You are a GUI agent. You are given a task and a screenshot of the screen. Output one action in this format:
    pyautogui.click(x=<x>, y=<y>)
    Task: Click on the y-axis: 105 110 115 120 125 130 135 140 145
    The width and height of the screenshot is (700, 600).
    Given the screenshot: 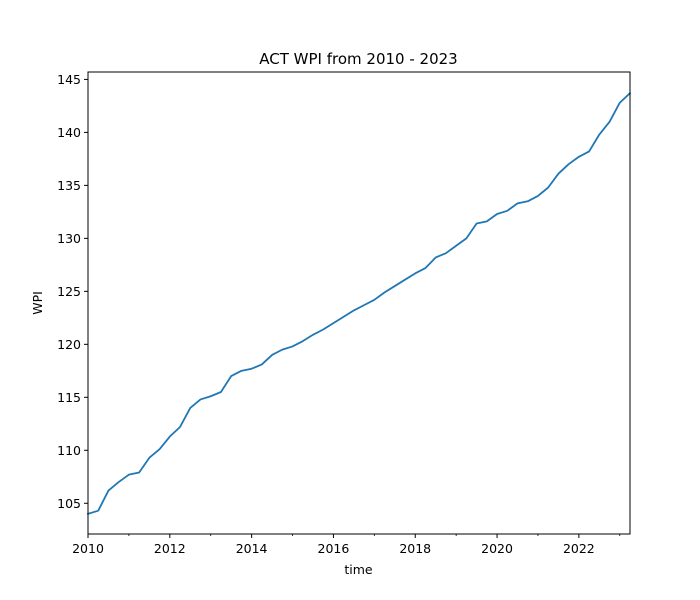 What is the action you would take?
    pyautogui.click(x=72, y=291)
    